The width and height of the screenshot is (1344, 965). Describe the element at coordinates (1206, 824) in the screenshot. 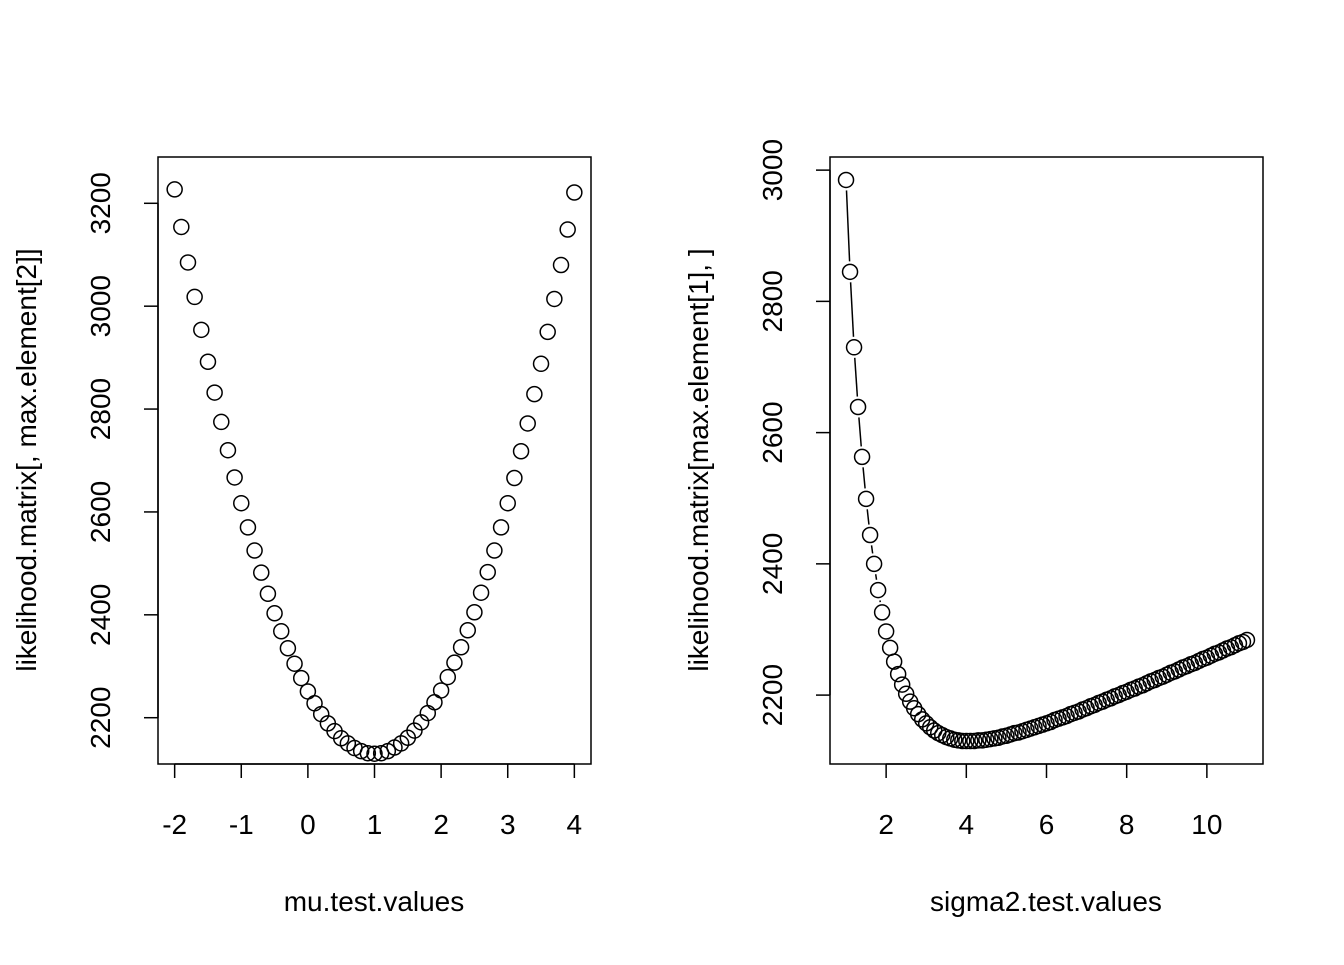

I see `right-x-tick-label: 10` at that location.